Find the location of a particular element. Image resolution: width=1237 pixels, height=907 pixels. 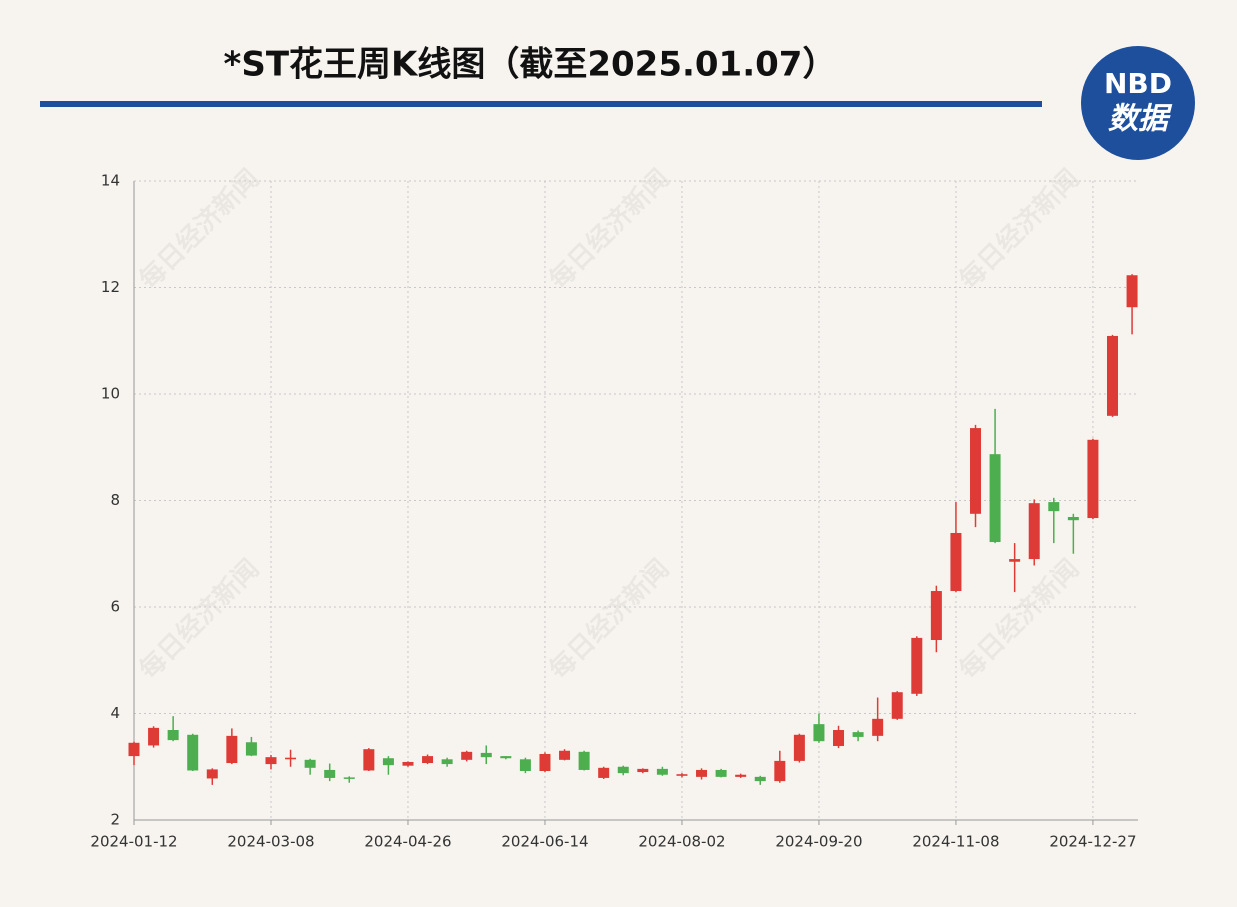

x-tick-label: 2024-04-26 is located at coordinates (407, 842).